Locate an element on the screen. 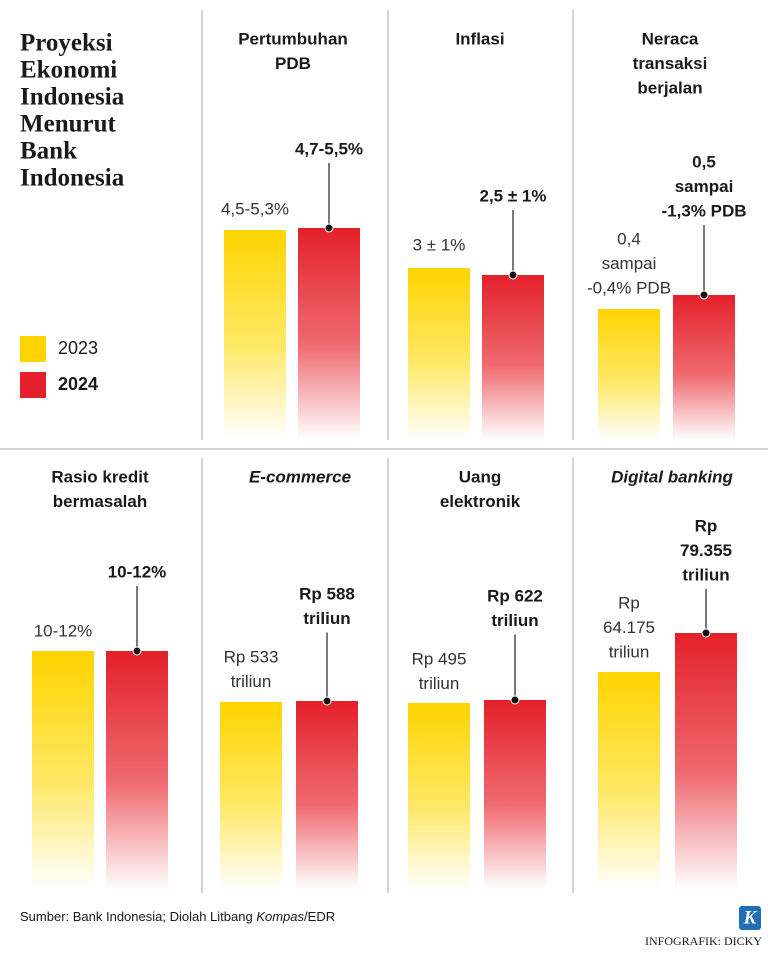 The image size is (768, 953). label-2023: -0,4% PDB is located at coordinates (629, 287).